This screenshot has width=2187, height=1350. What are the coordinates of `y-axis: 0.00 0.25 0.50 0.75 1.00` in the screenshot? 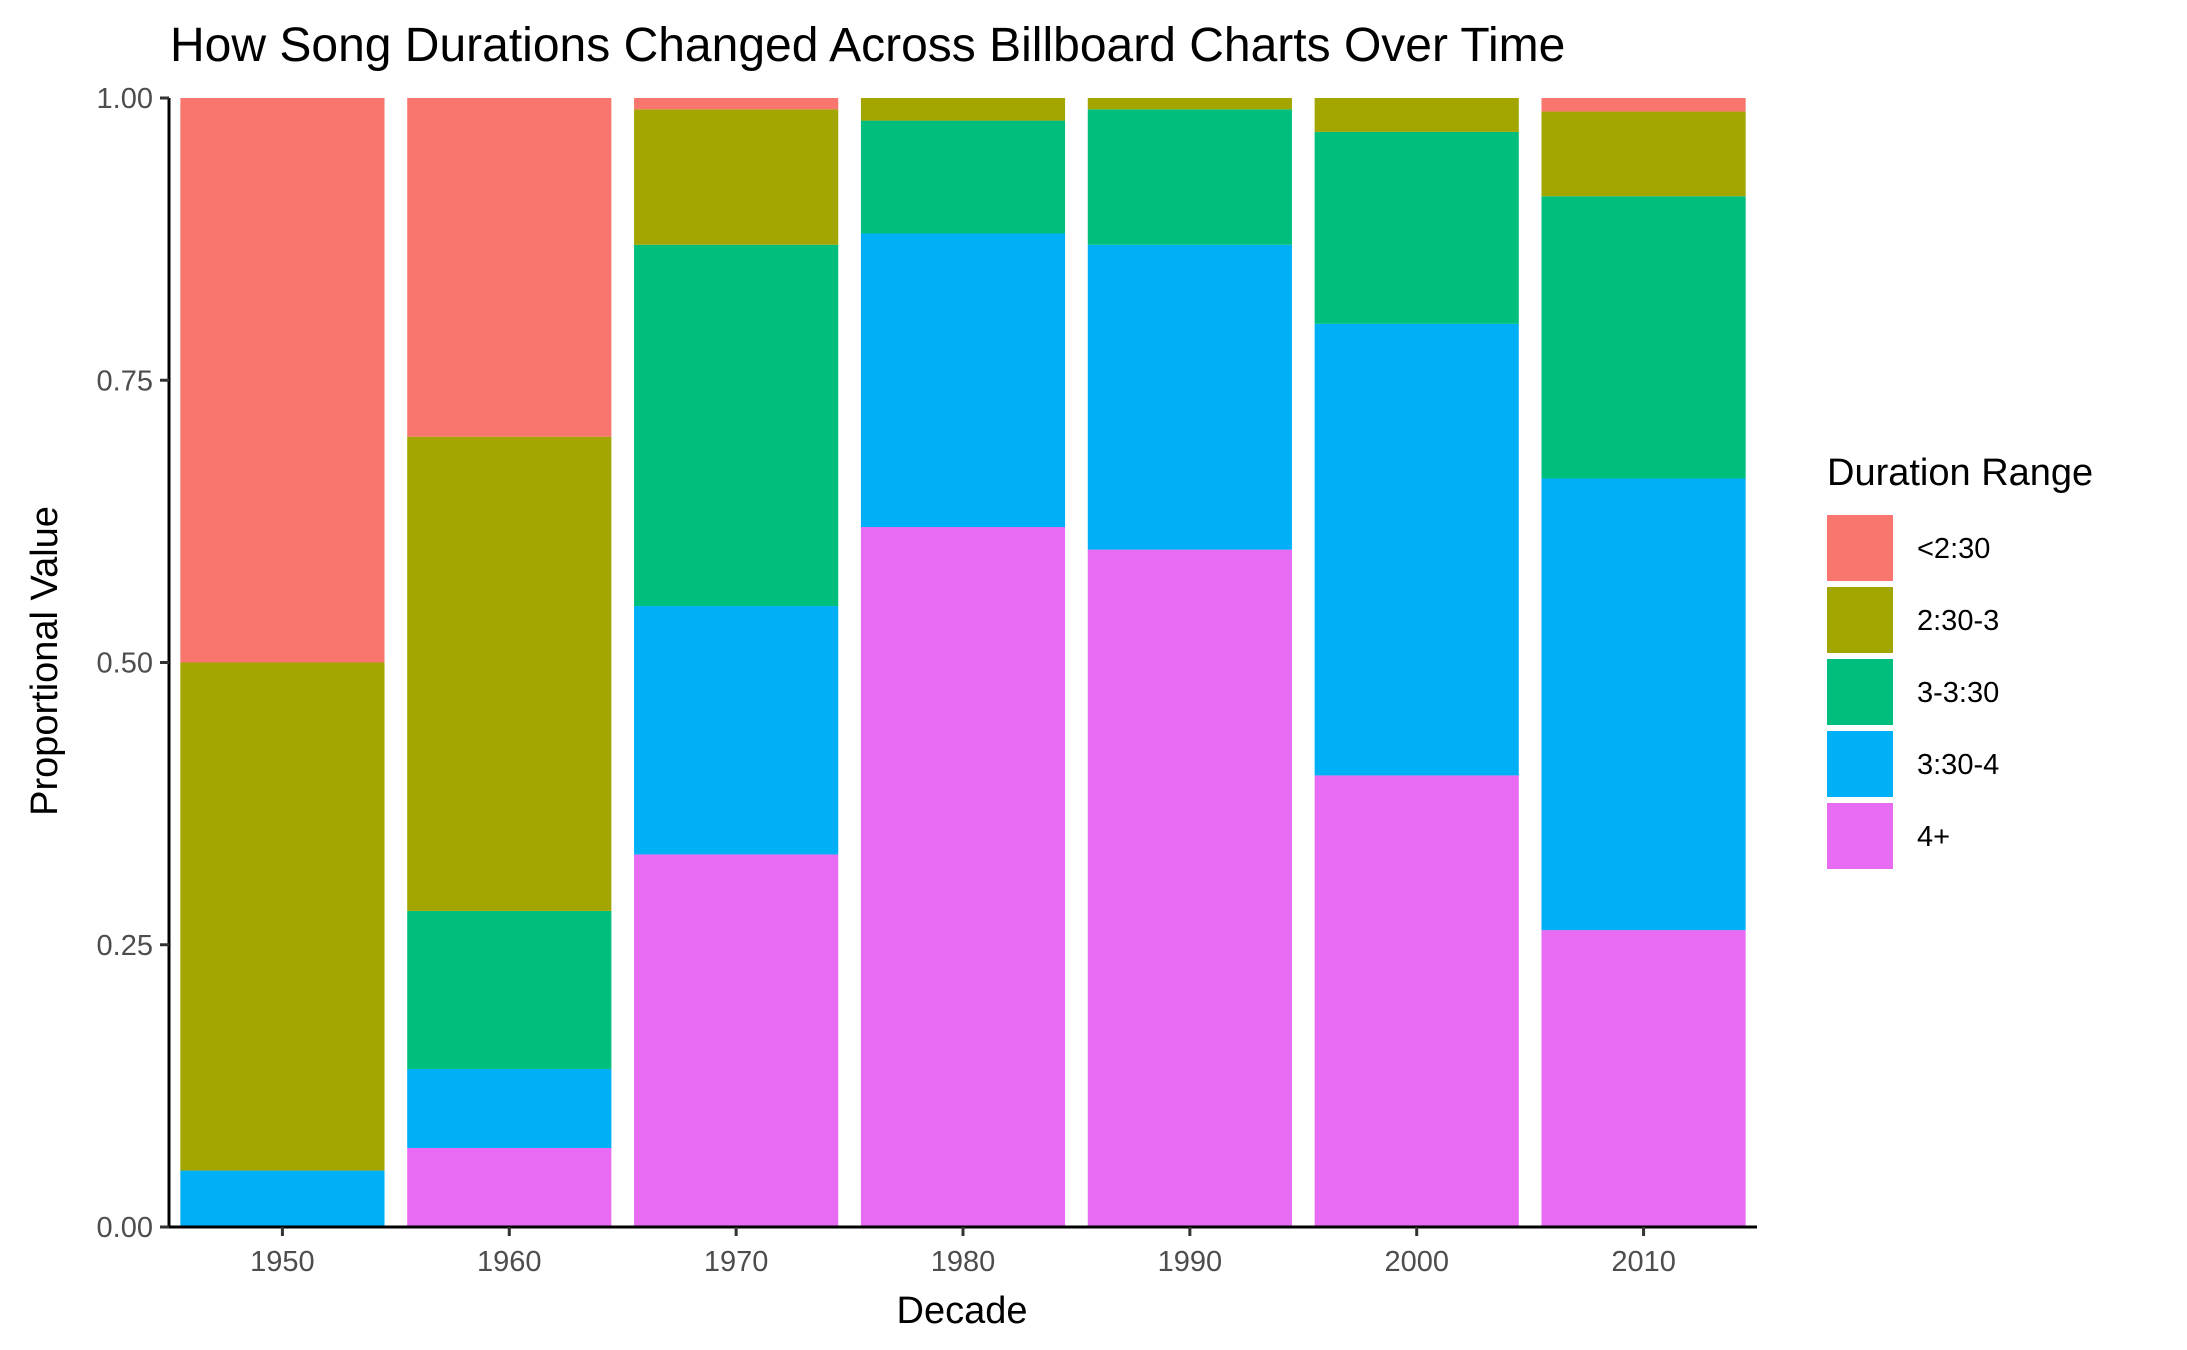 It's located at (134, 663).